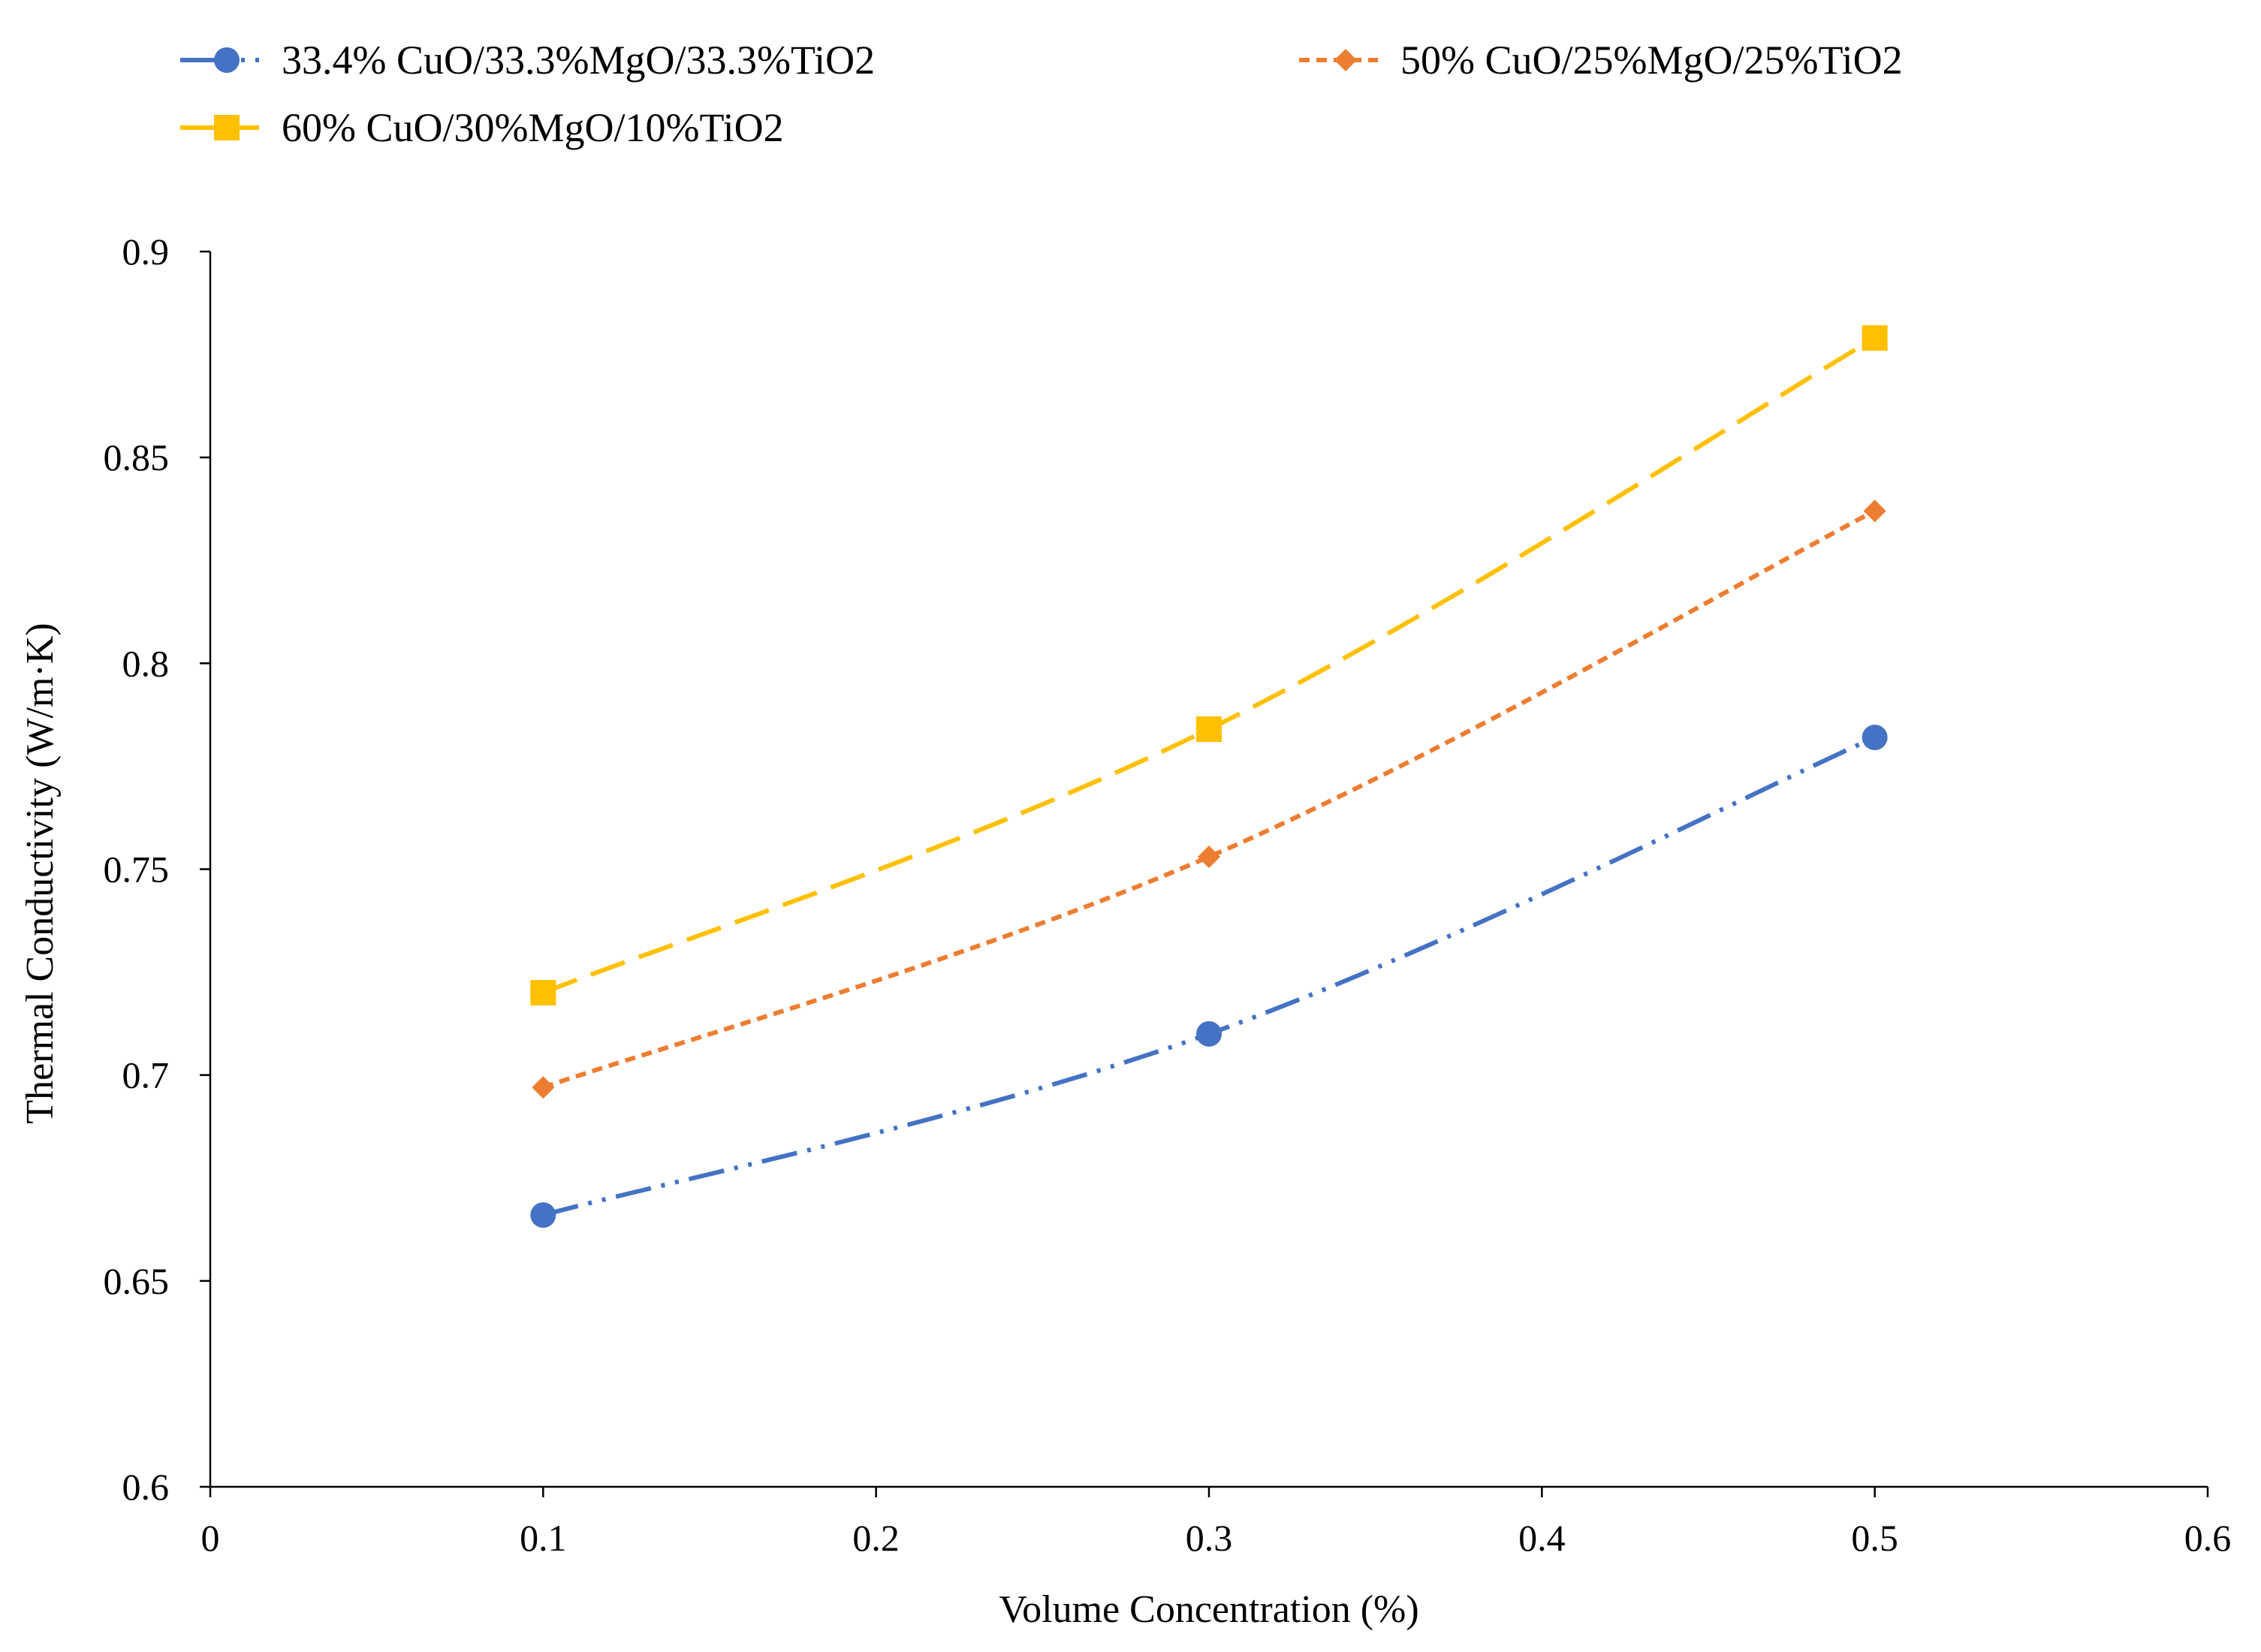  Describe the element at coordinates (533, 127) in the screenshot. I see `legend-label: 60% CuO/30%MgO/10%TiO2` at that location.